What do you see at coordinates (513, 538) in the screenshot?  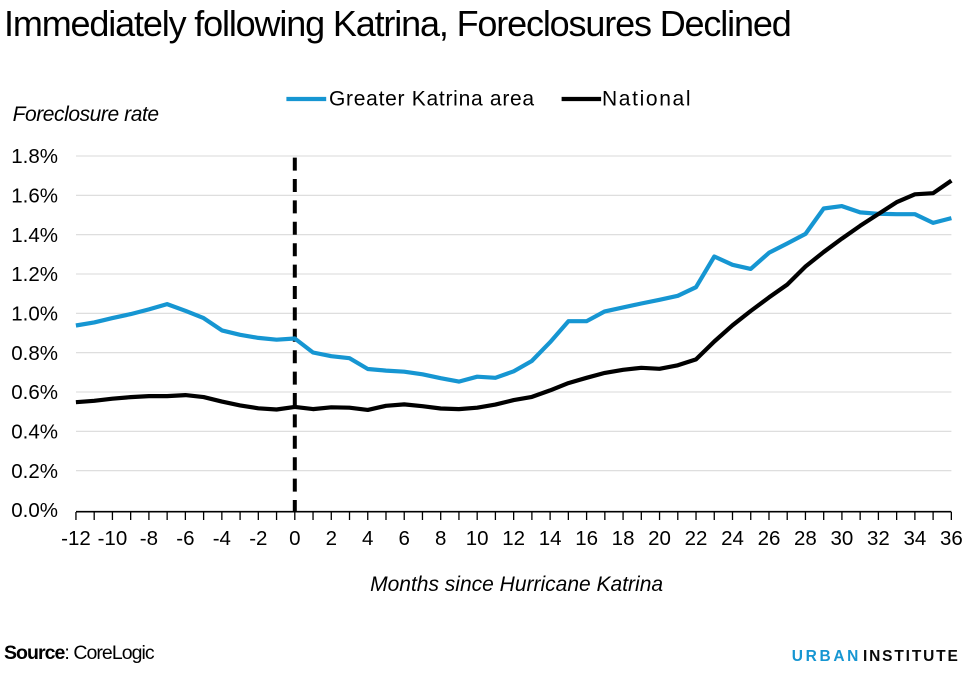 I see `svg-text: 12` at bounding box center [513, 538].